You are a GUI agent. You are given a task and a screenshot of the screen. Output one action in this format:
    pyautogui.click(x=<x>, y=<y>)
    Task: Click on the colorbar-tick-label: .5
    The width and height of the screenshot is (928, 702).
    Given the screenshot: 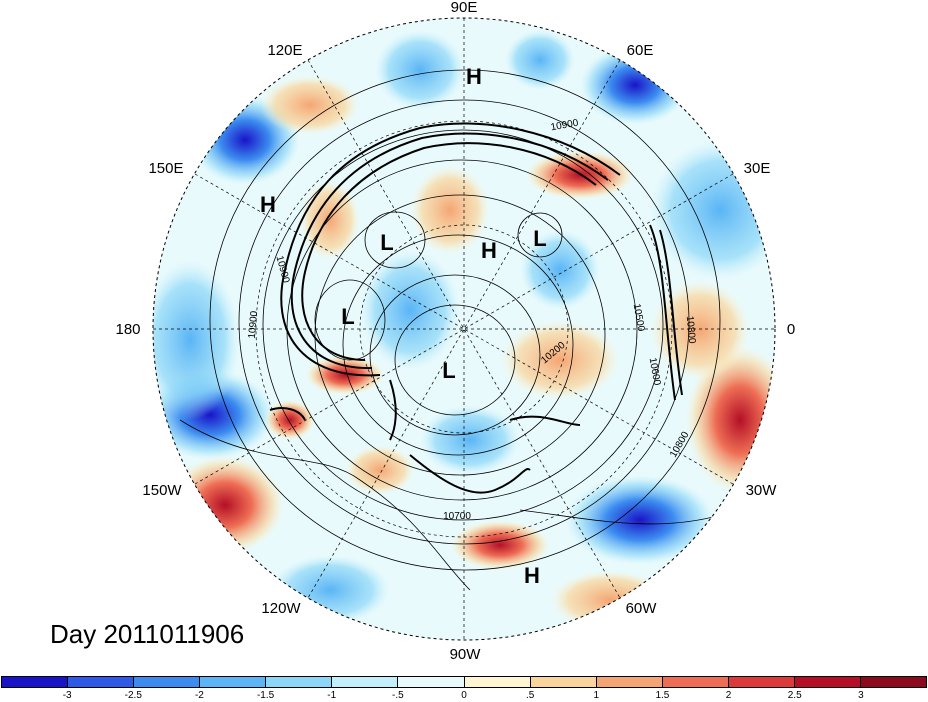 What is the action you would take?
    pyautogui.click(x=530, y=695)
    